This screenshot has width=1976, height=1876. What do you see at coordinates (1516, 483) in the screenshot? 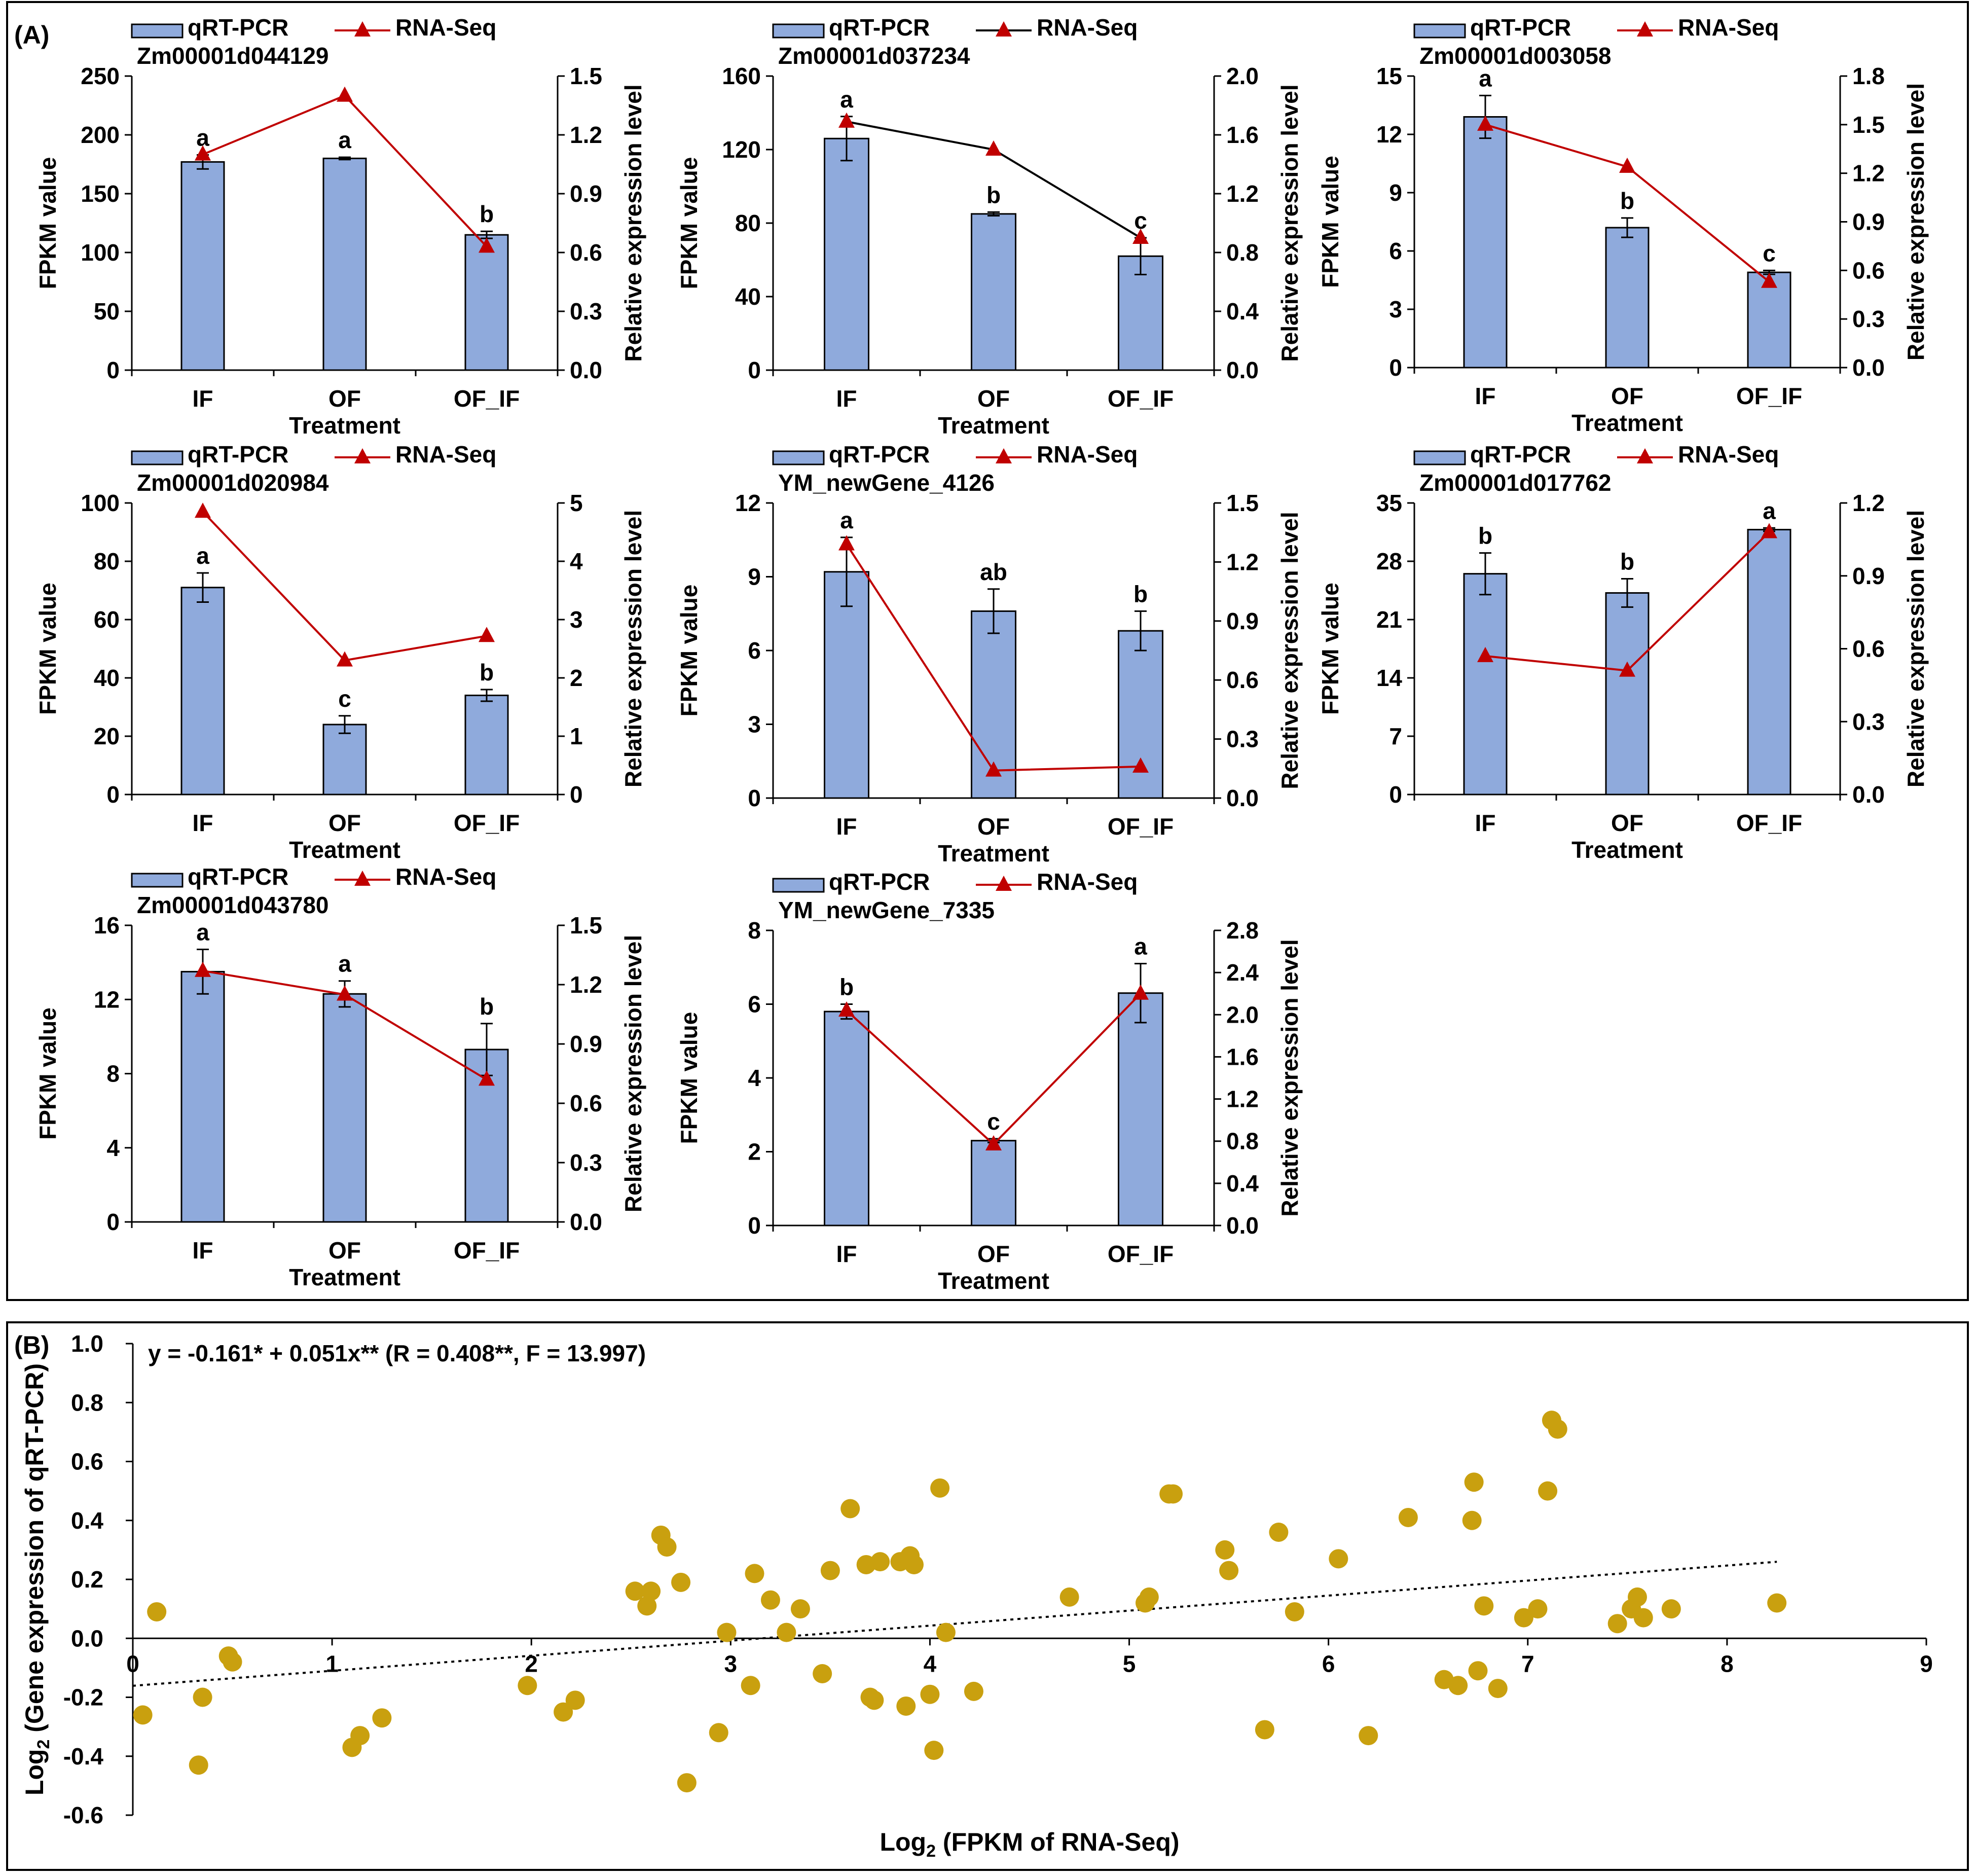
I see `gene-name: Zm00001d017762` at bounding box center [1516, 483].